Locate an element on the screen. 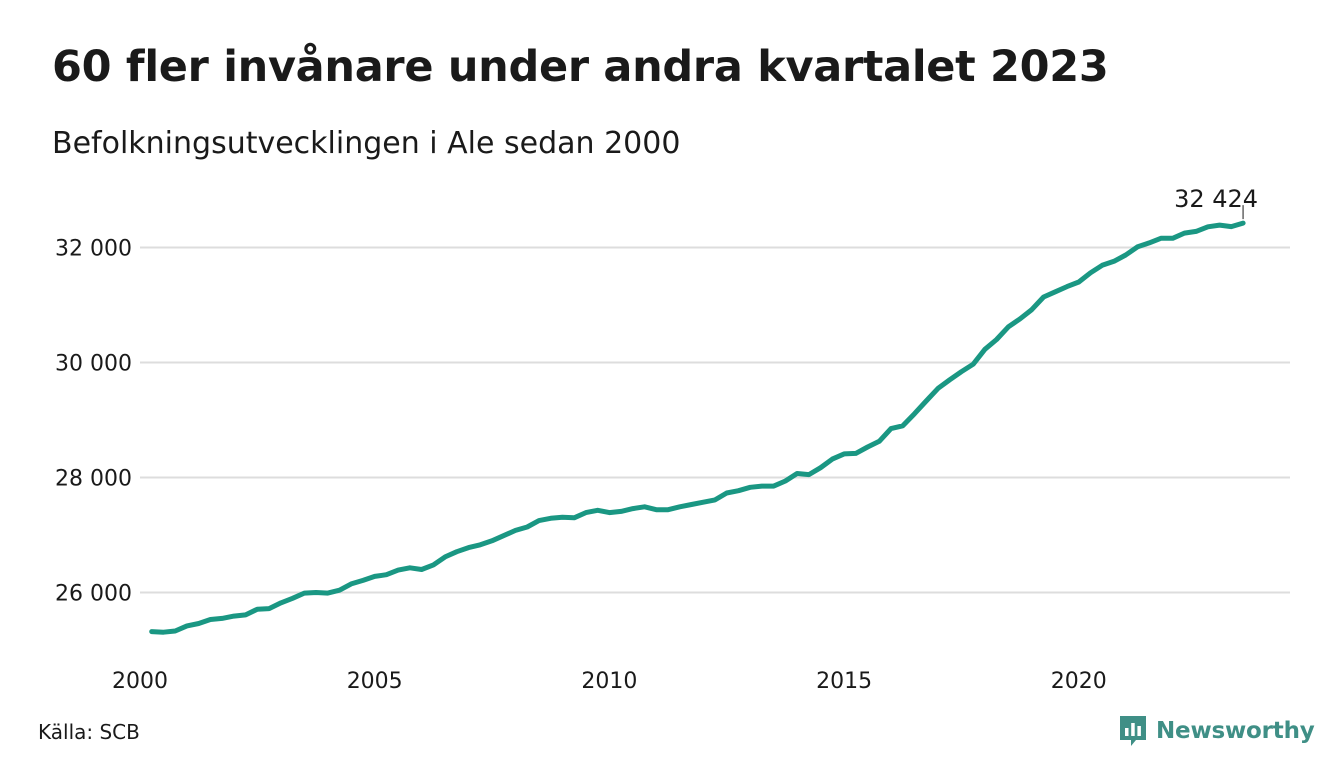  source-note: Källa: SCB is located at coordinates (89, 732).